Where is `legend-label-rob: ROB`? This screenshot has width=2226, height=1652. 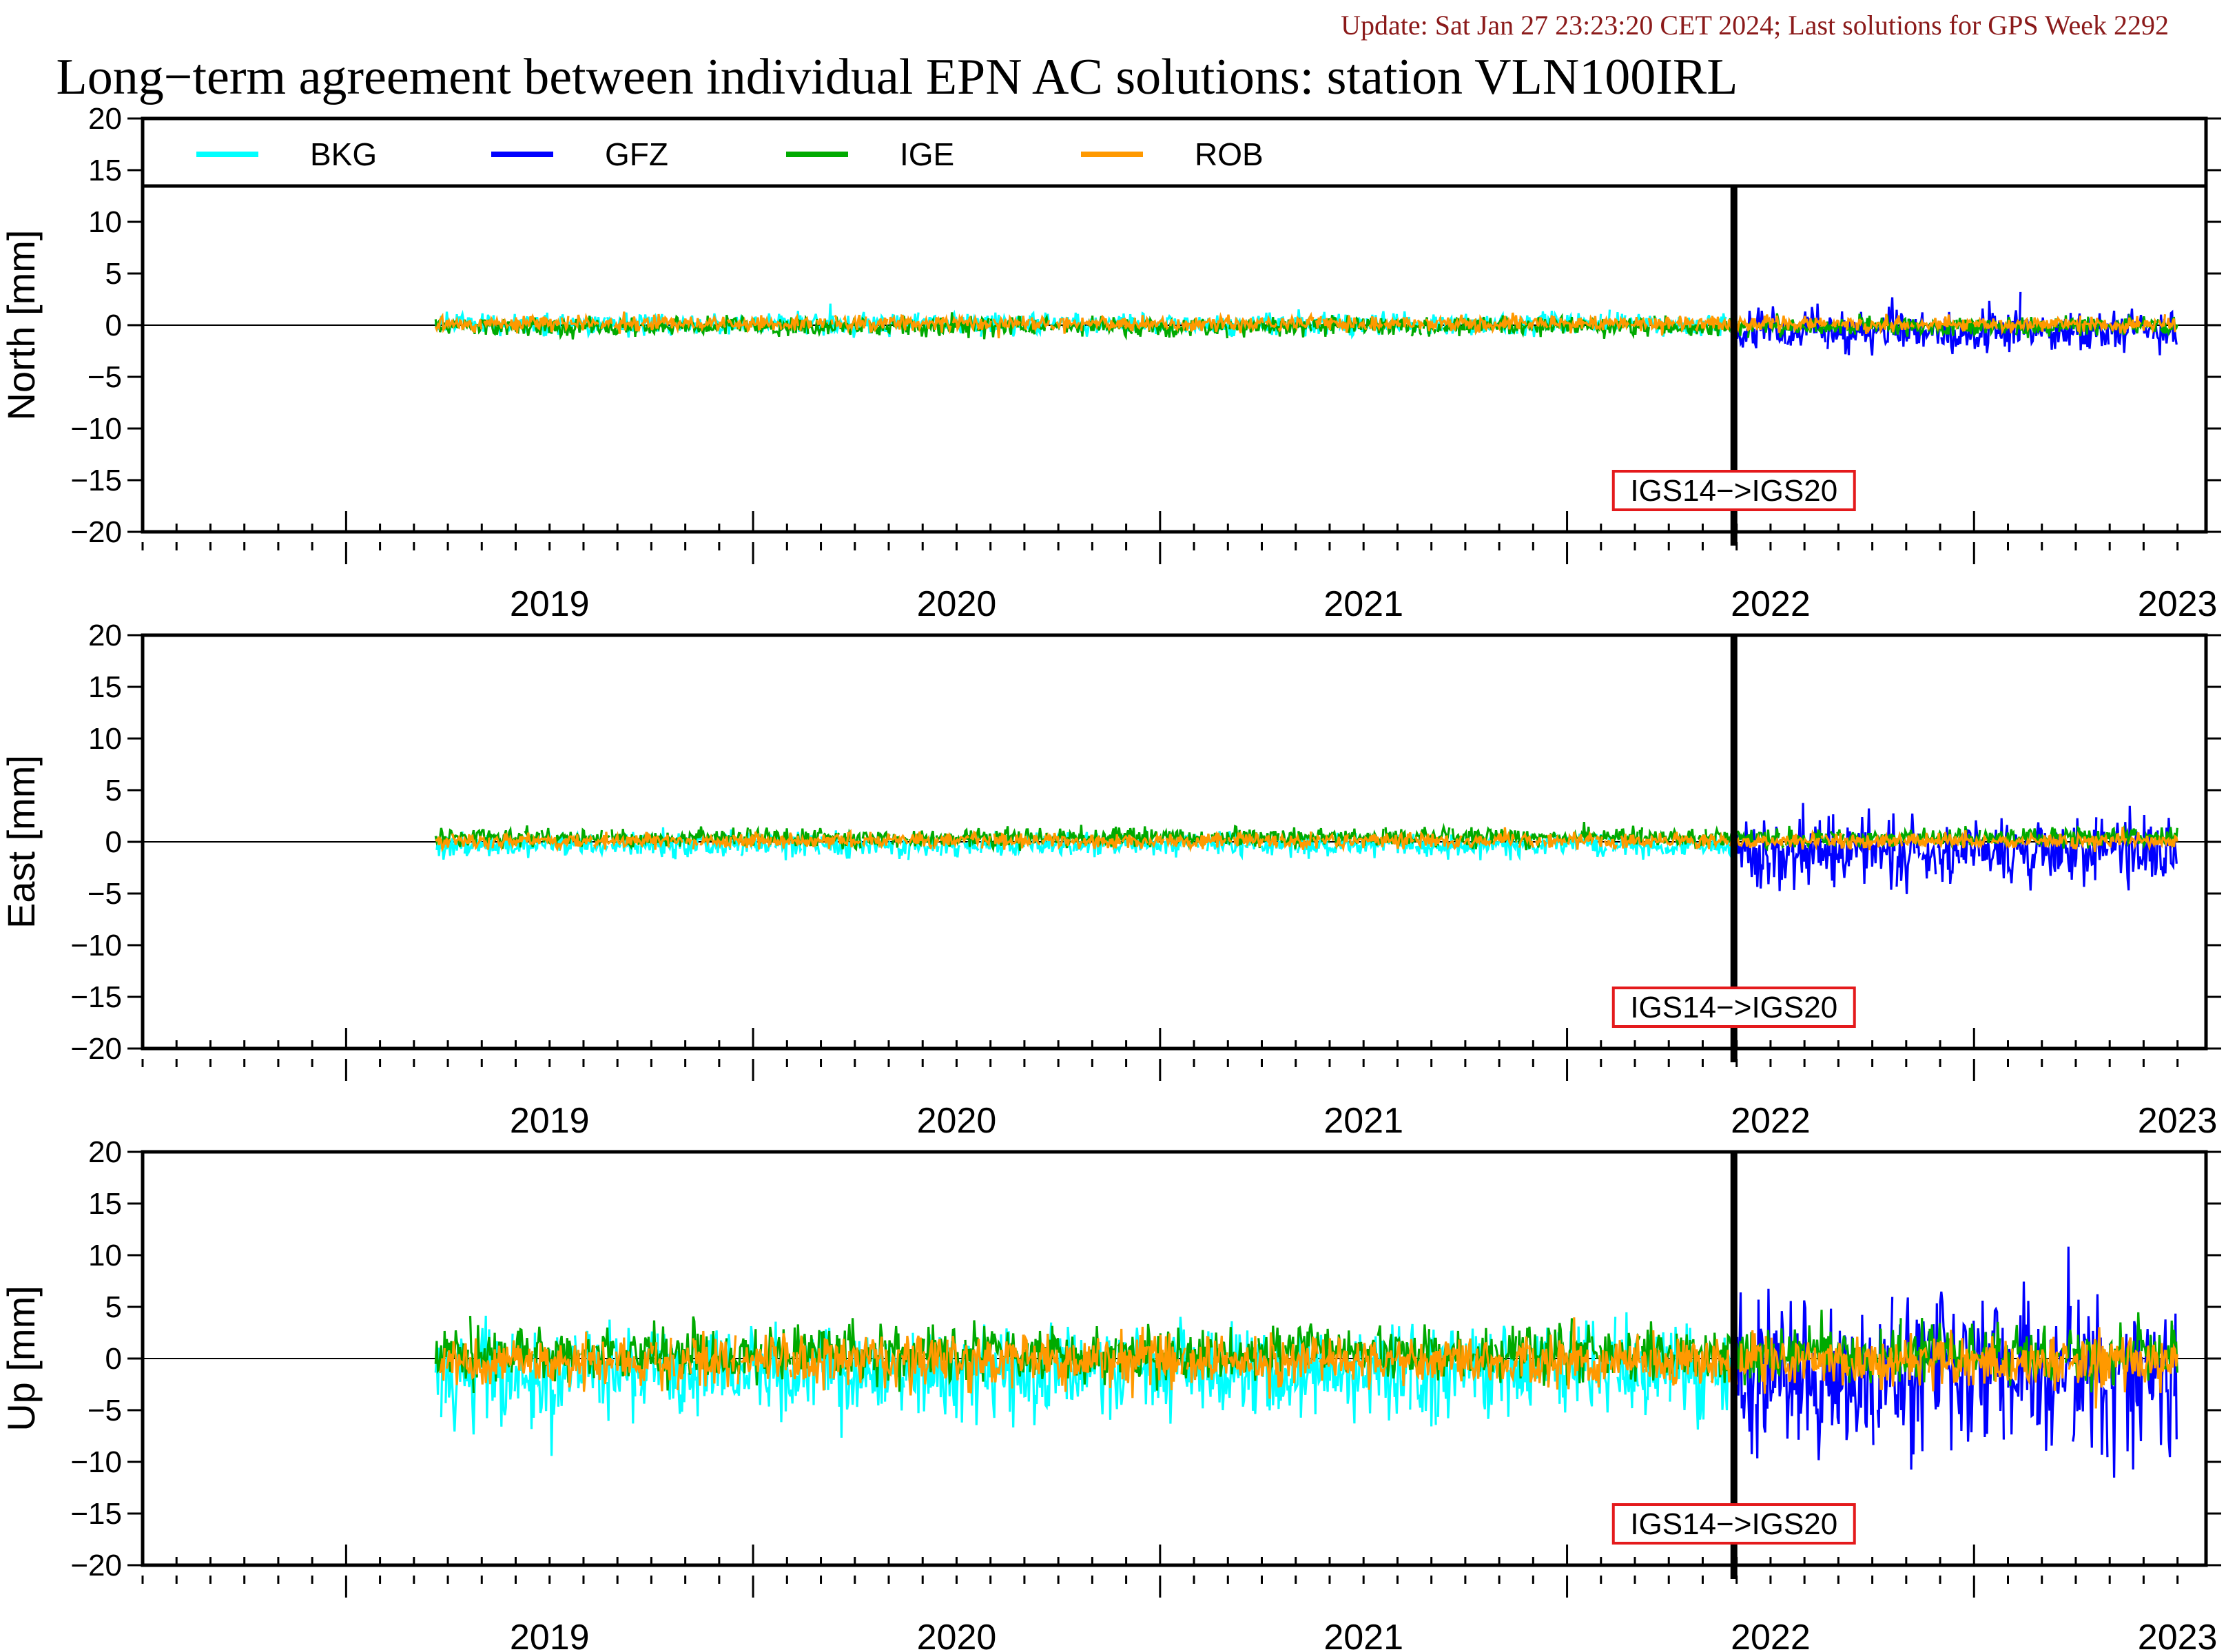
legend-label-rob: ROB is located at coordinates (1229, 154).